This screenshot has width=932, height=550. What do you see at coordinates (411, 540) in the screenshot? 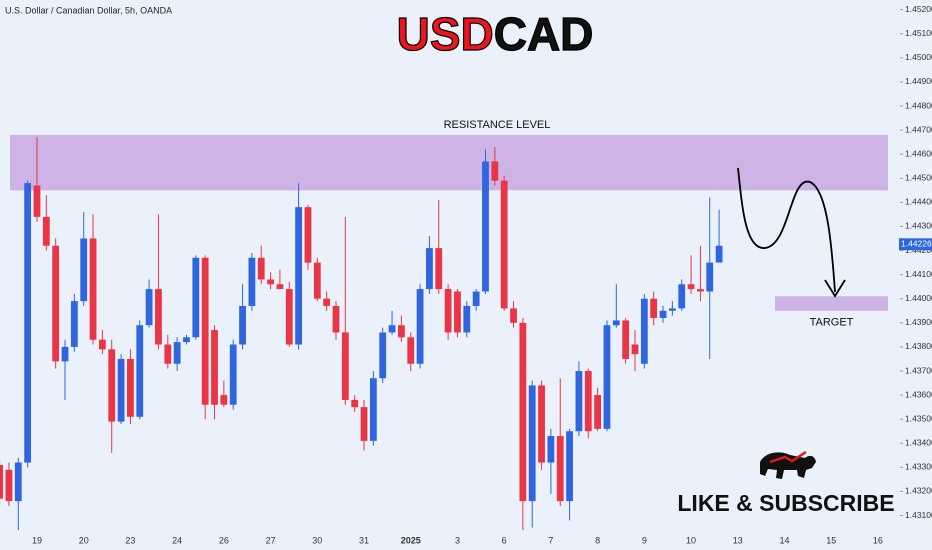
I see `x-tick-label: 2025` at bounding box center [411, 540].